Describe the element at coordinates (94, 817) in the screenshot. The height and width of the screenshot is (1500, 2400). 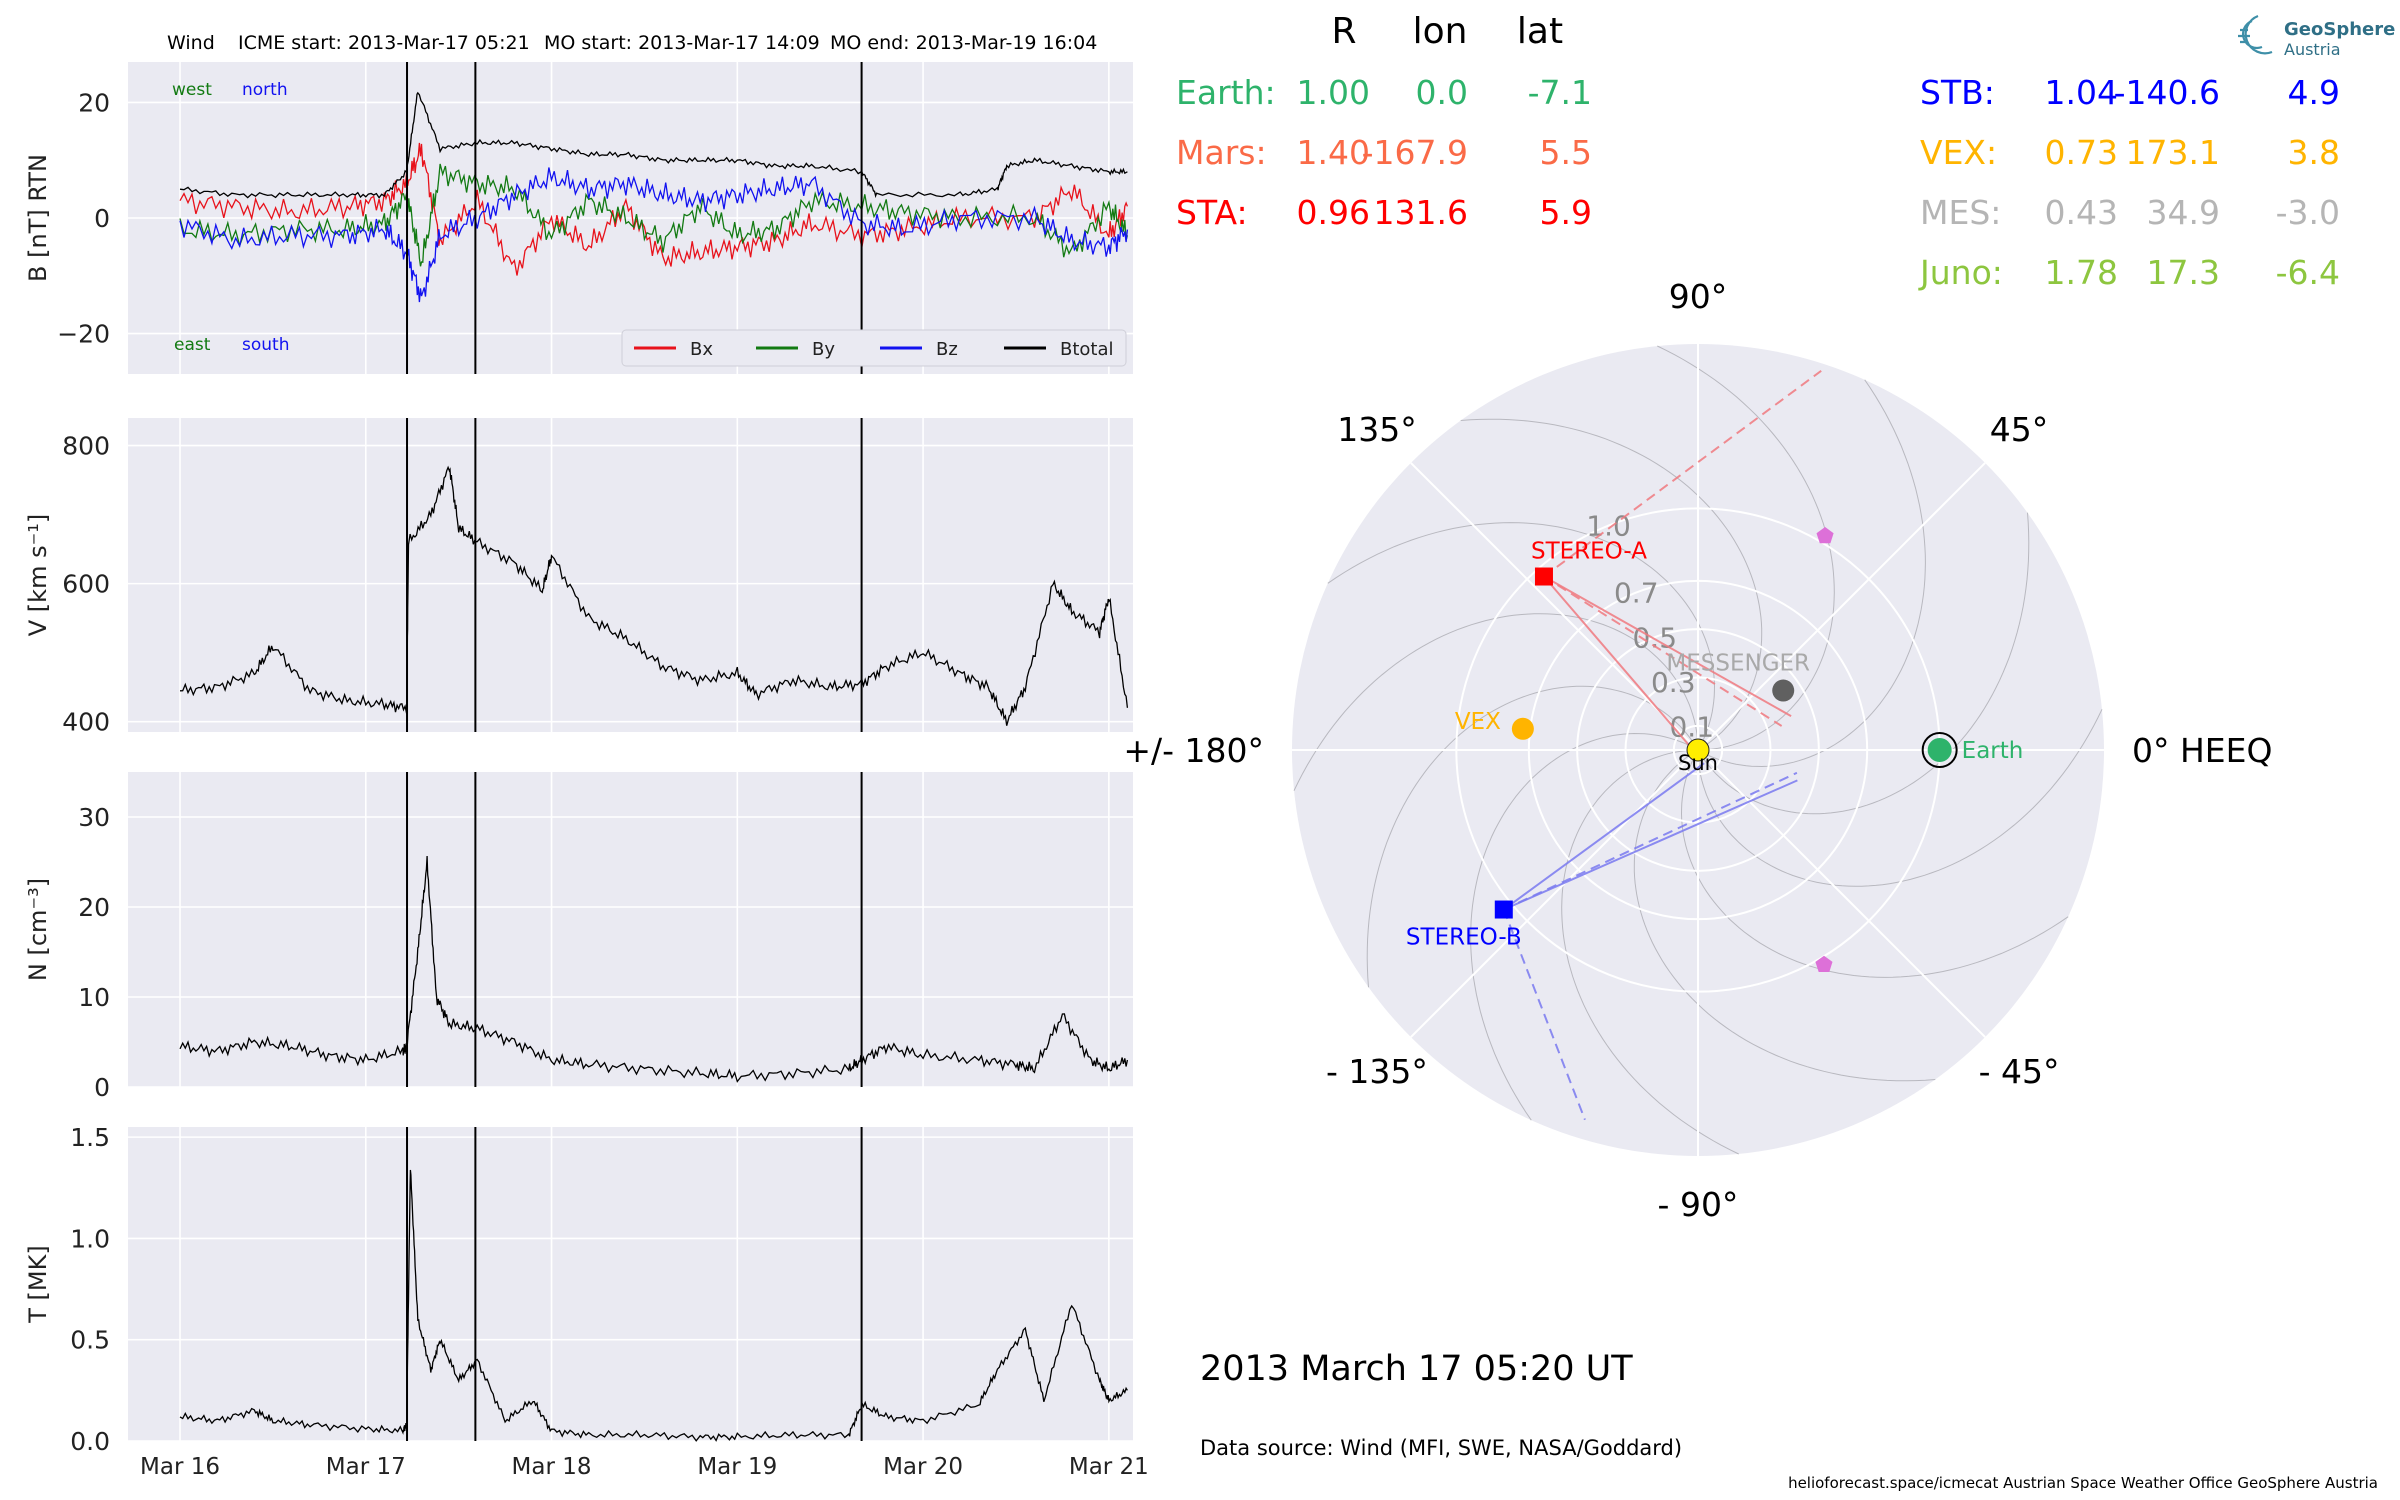
I see `y-tick-label: 30` at that location.